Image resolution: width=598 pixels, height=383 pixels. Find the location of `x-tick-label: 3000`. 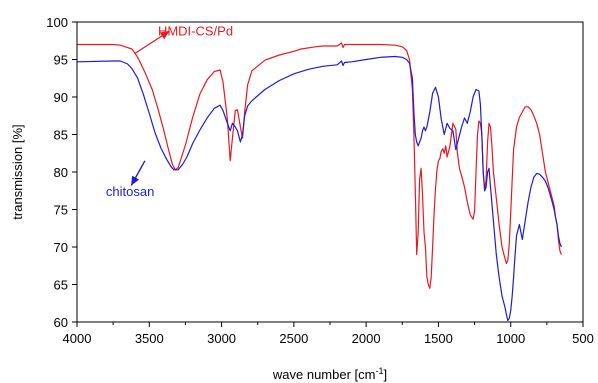

x-tick-label: 3000 is located at coordinates (221, 338).